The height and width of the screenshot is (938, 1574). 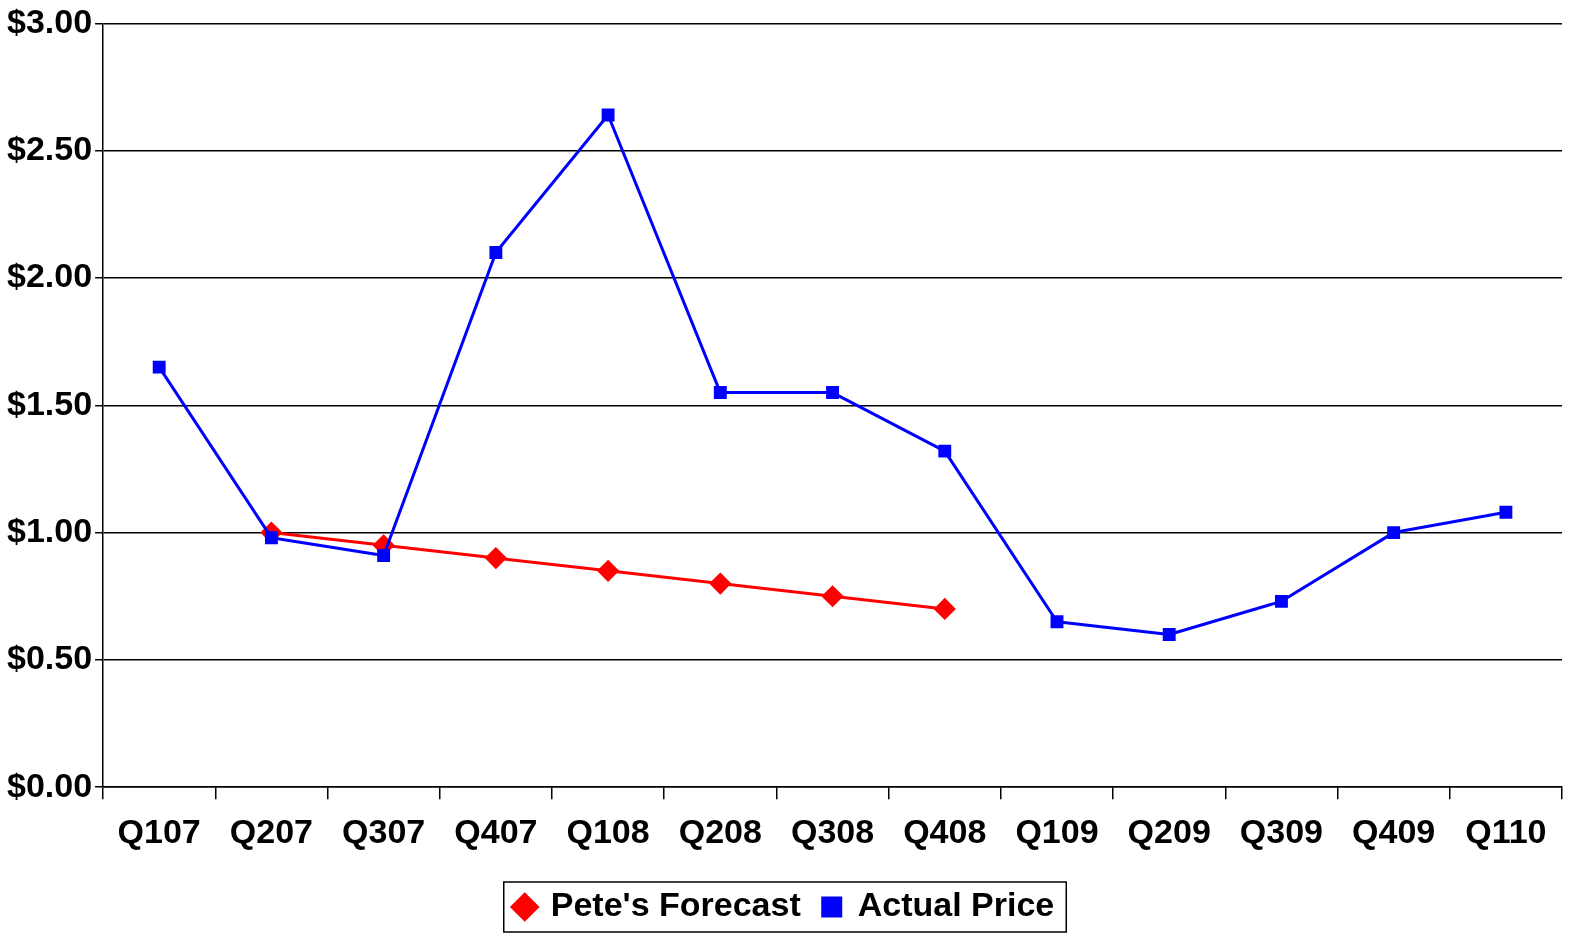 What do you see at coordinates (1281, 830) in the screenshot?
I see `x-tick-label: Q309` at bounding box center [1281, 830].